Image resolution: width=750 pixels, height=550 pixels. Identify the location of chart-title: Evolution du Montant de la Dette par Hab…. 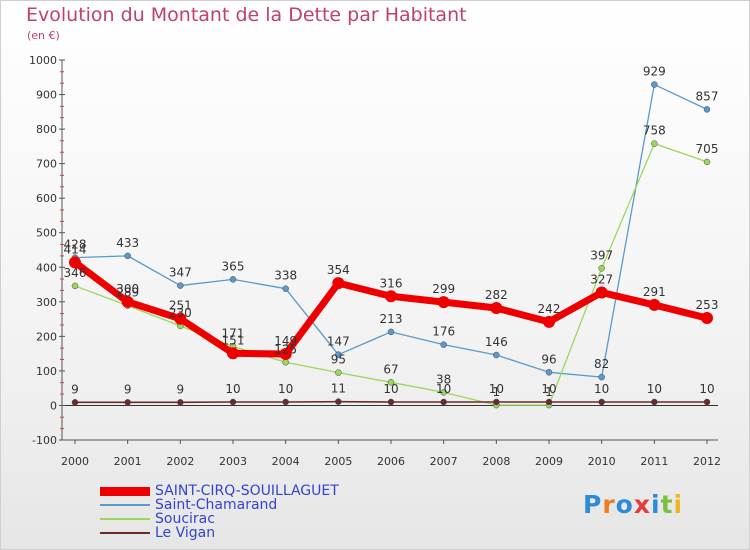
(246, 15).